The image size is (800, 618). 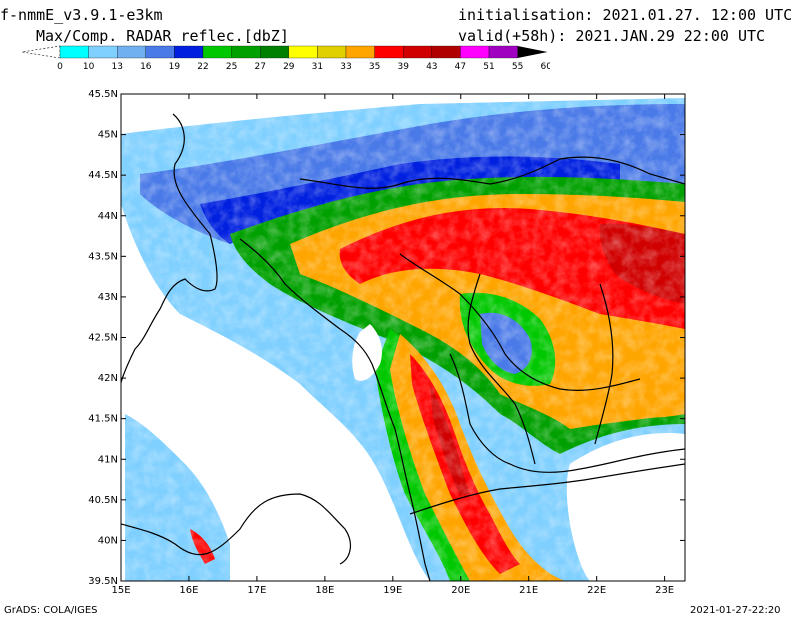 I want to click on colorbar-label: 51, so click(x=488, y=67).